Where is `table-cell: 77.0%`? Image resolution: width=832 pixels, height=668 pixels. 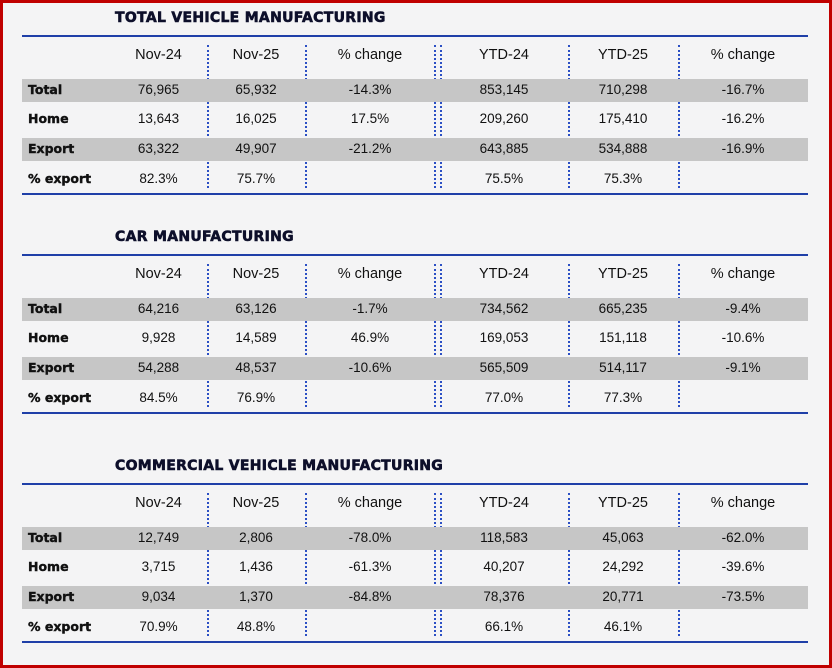
table-cell: 77.0% is located at coordinates (504, 397).